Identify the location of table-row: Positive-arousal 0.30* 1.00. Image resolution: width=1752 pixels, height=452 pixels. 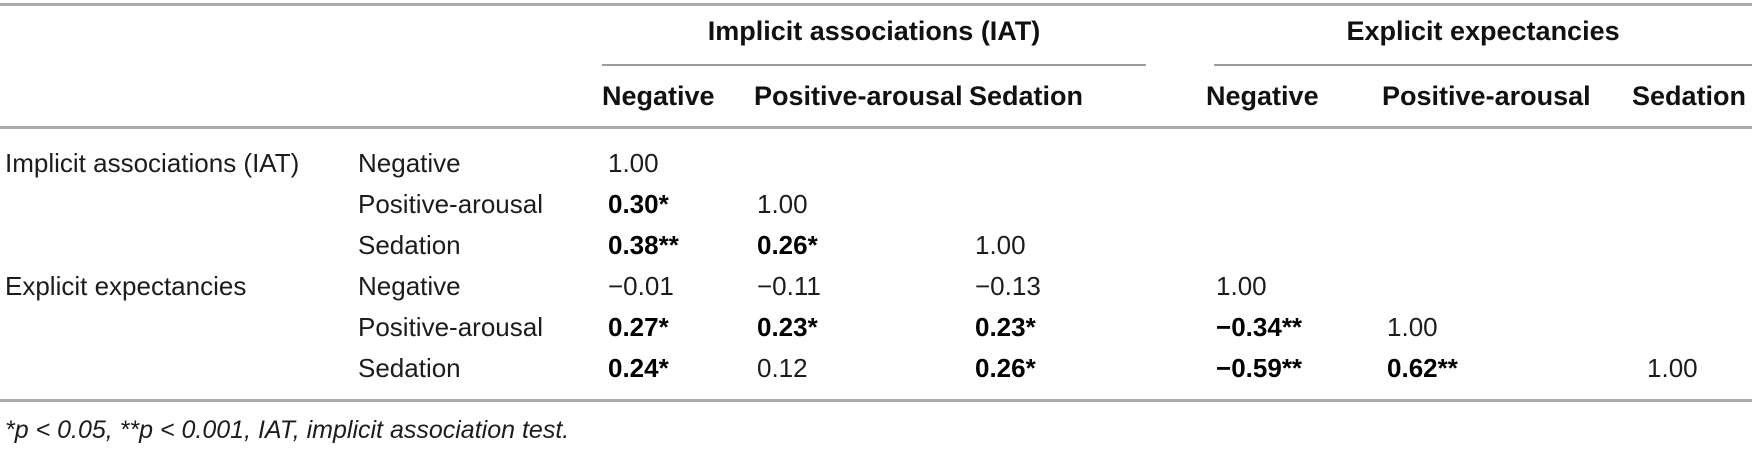
(876, 204).